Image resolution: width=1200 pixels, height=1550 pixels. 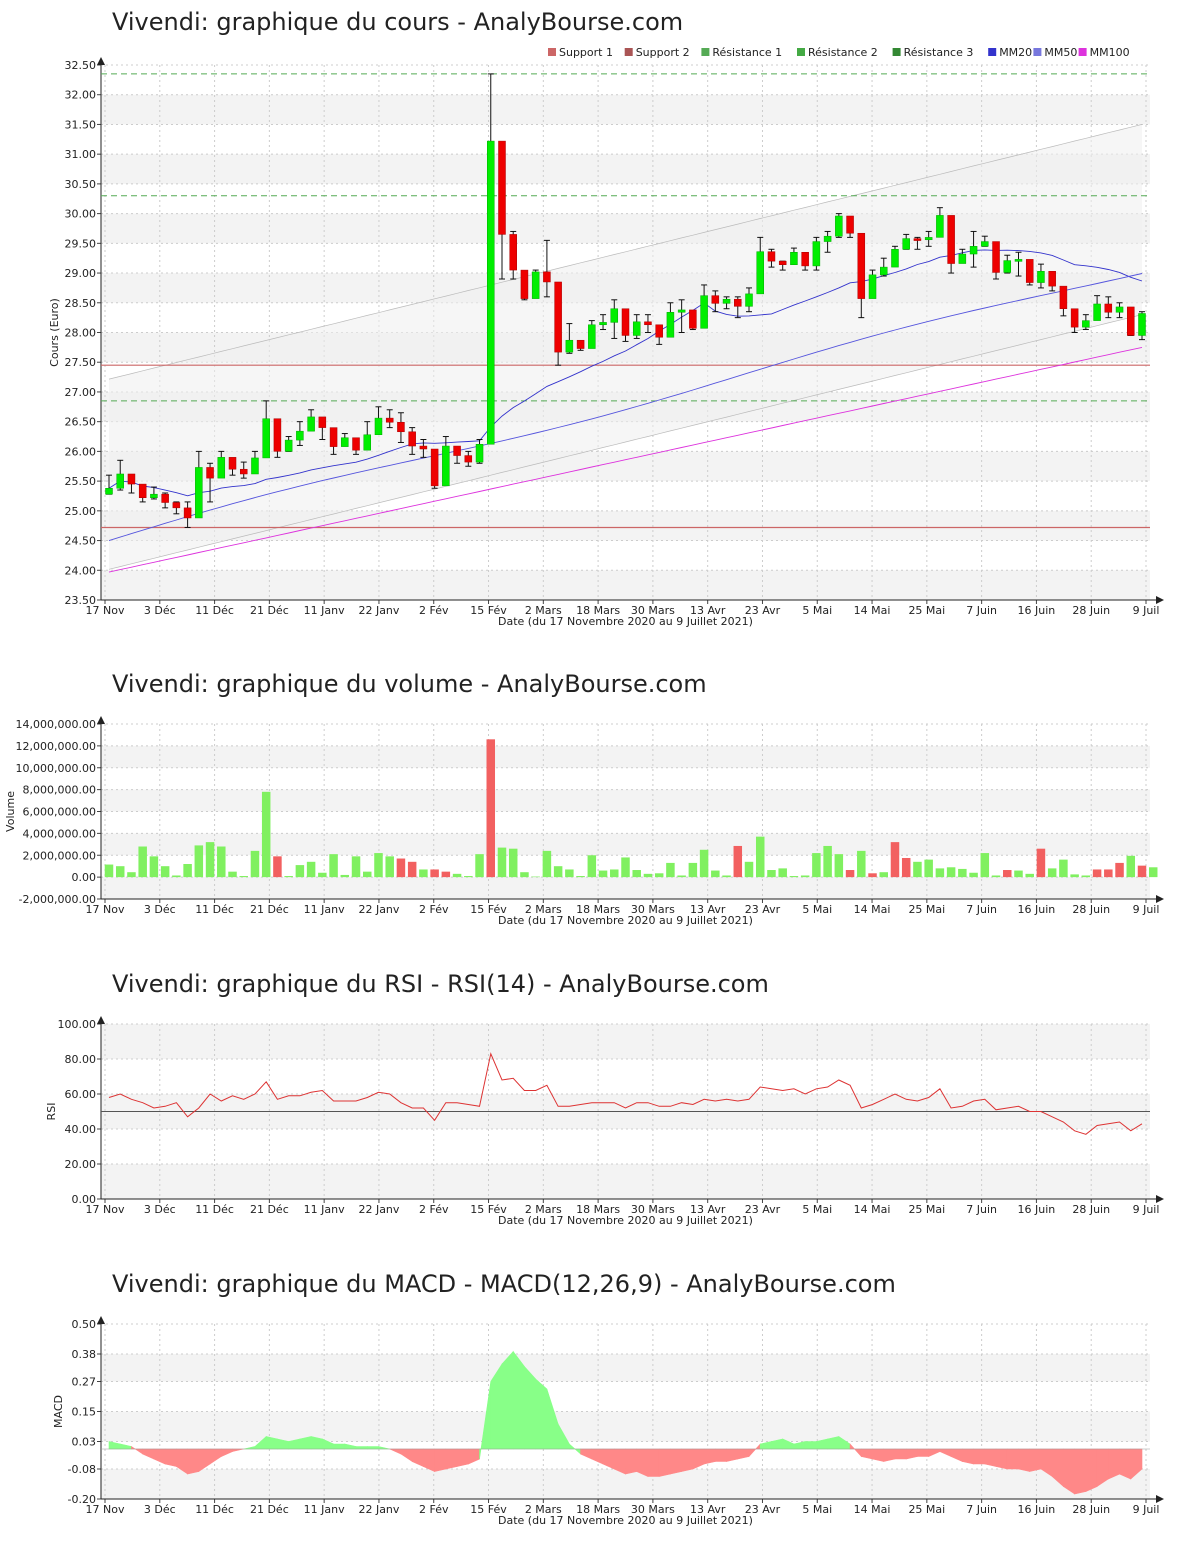 What do you see at coordinates (981, 909) in the screenshot?
I see `x-tick-label: 7 Juin` at bounding box center [981, 909].